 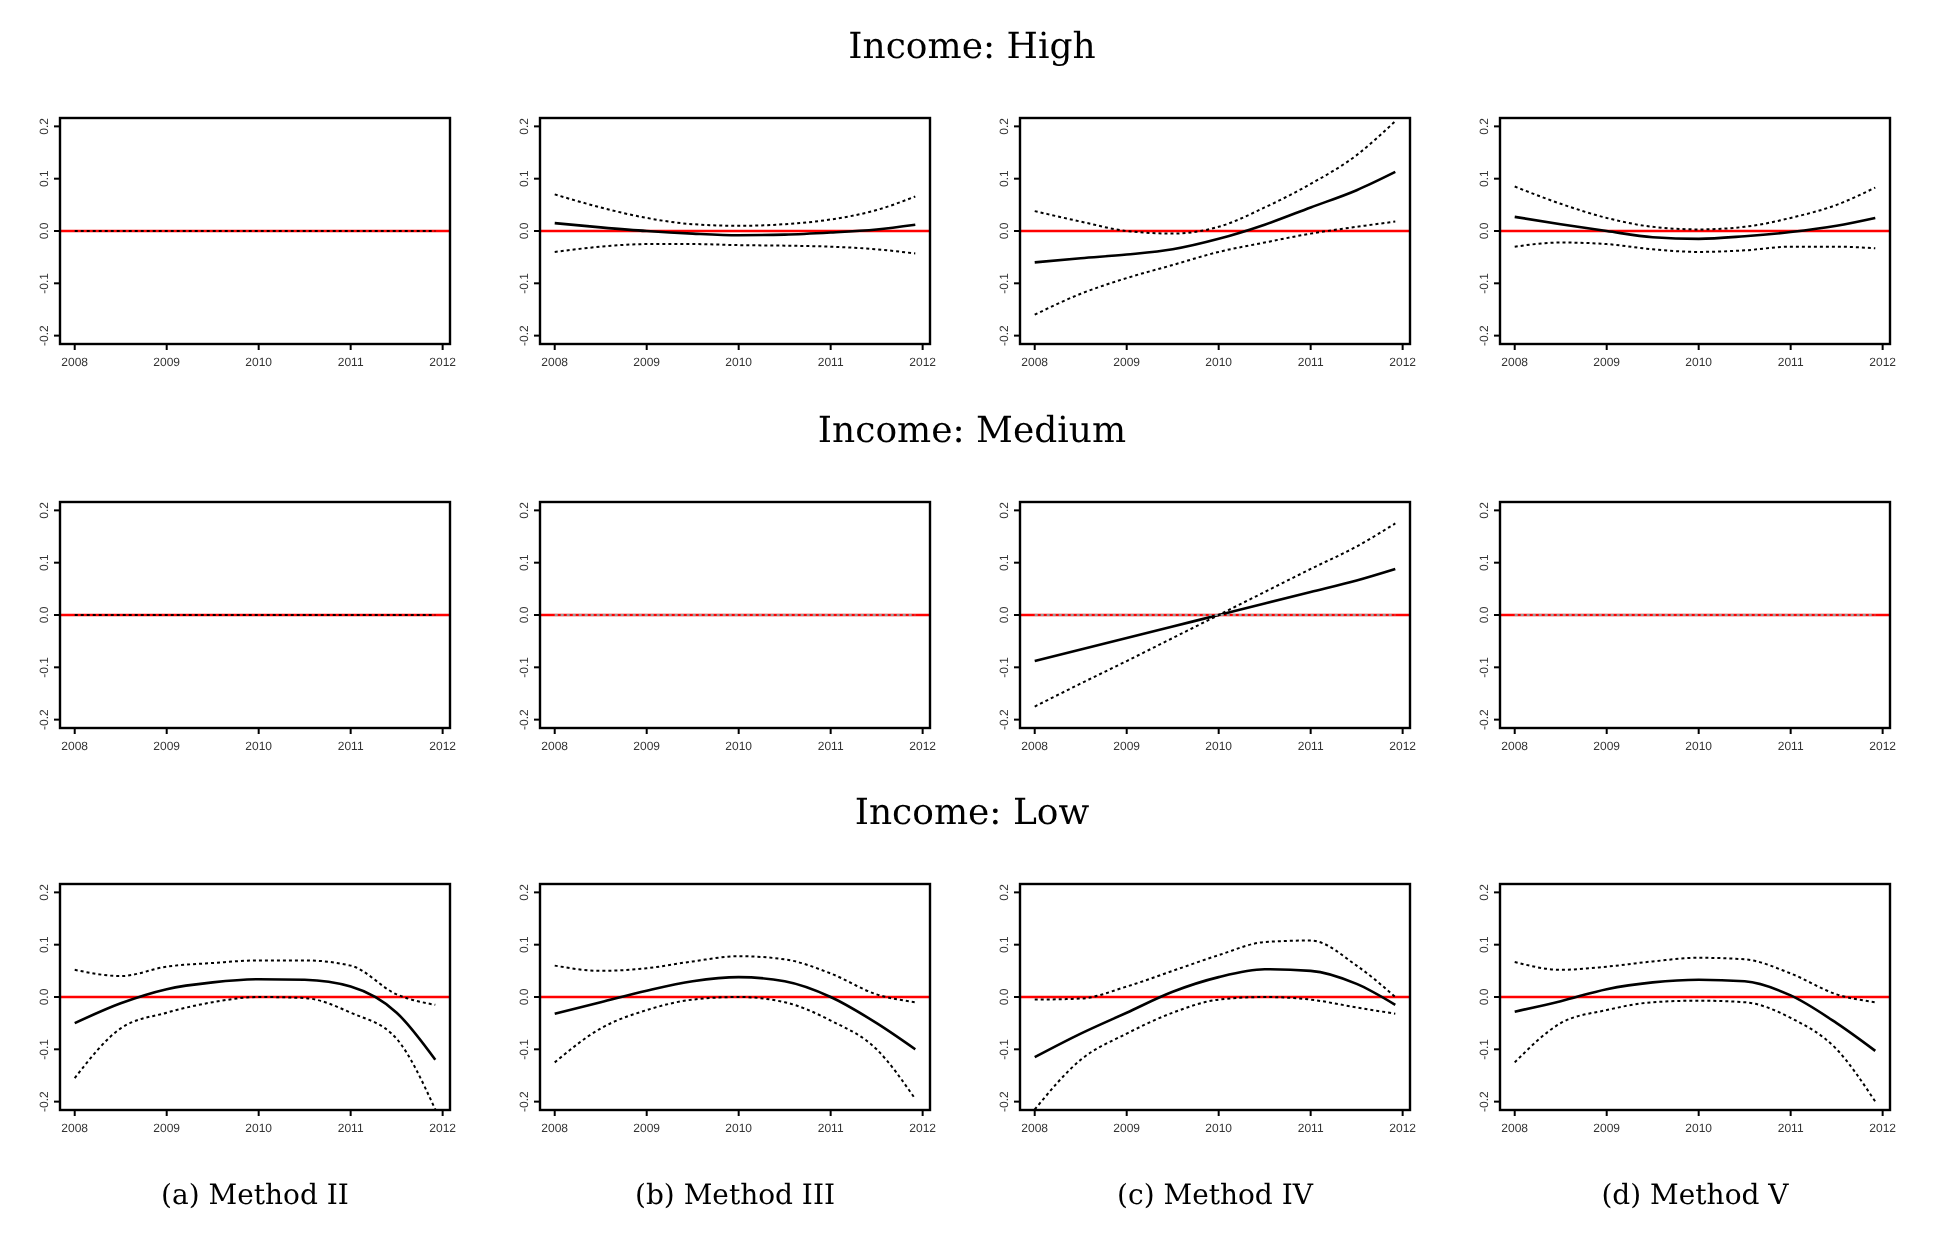 I want to click on text: Income: Medium, so click(x=972, y=431).